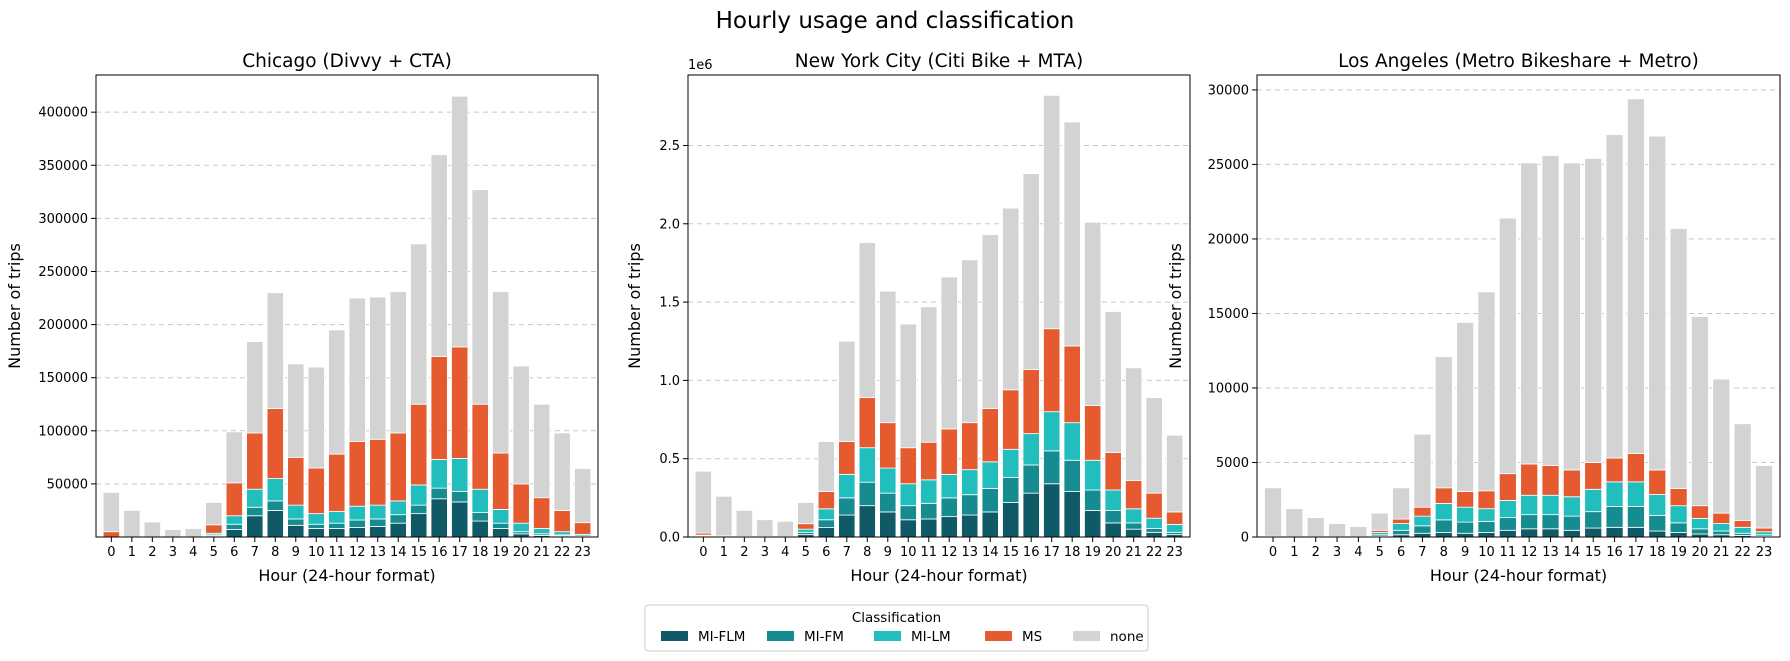 Image resolution: width=1790 pixels, height=661 pixels. I want to click on y-tick-label: 400000, so click(63, 113).